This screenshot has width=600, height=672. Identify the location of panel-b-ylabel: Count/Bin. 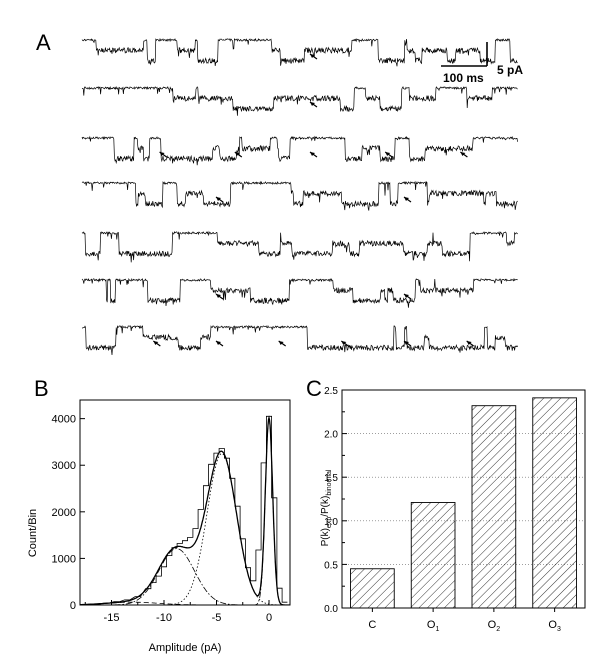
(33, 533).